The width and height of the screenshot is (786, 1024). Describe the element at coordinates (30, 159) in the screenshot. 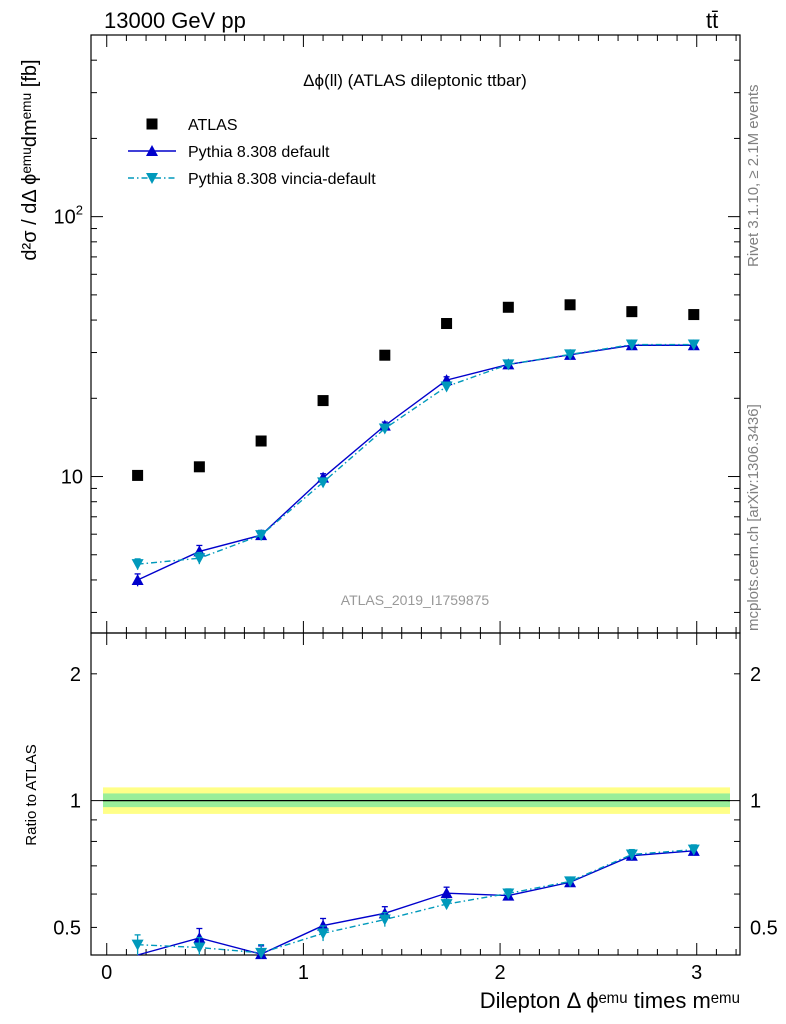

I see `y-axis-label: d²σ / dΔ ϕᵉᵐᵘdmᵉᵐᵘ [fb]` at that location.